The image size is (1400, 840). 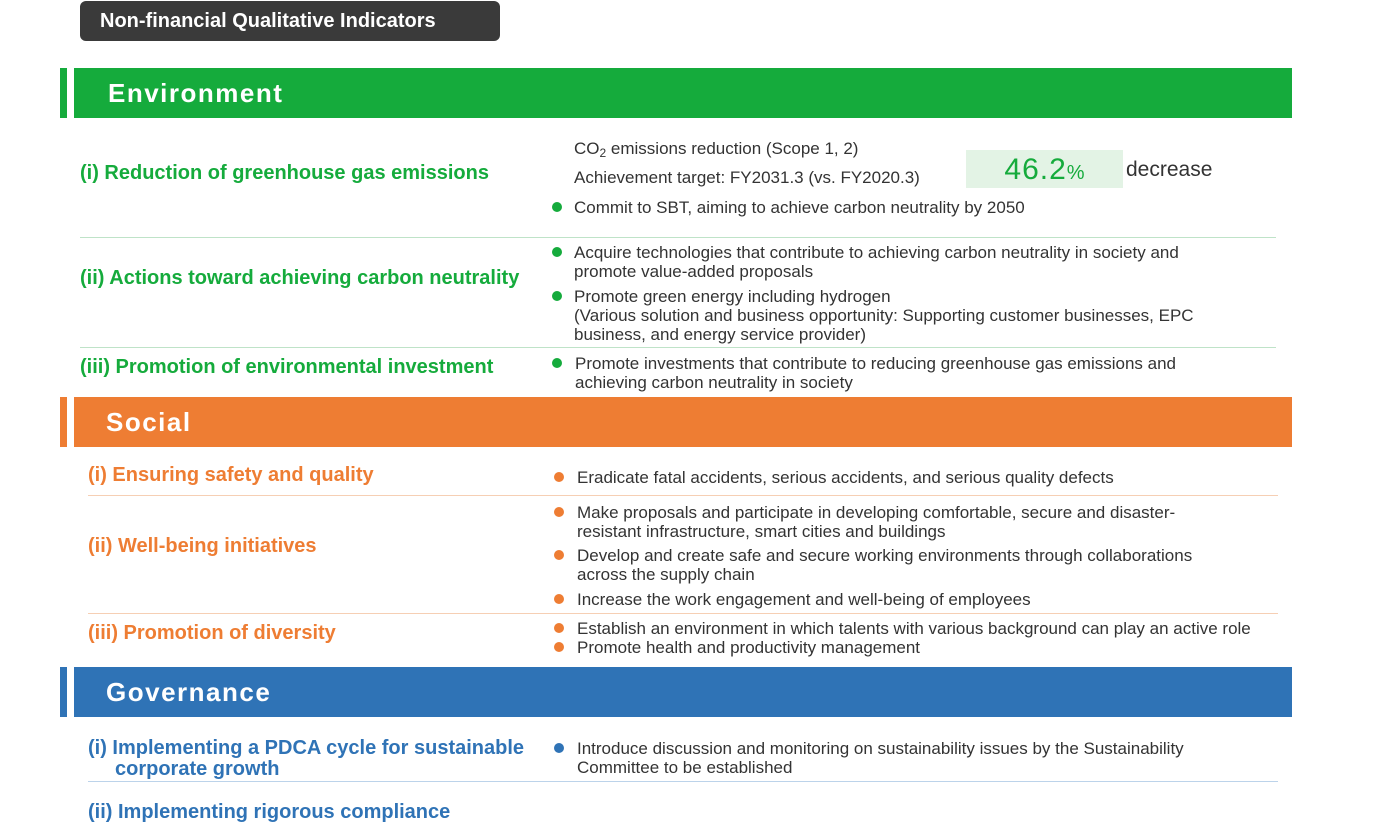 I want to click on environment-title: Environment, so click(x=196, y=93).